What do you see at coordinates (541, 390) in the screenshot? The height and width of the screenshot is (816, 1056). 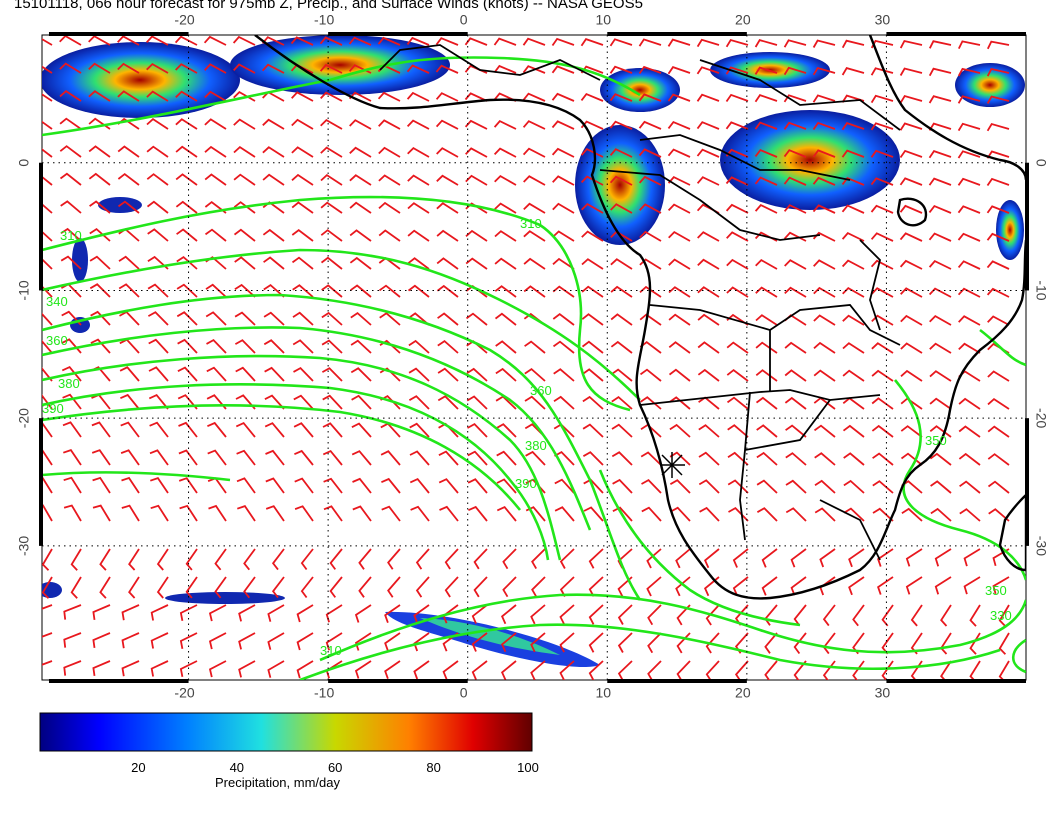 I see `contour-label: 360` at bounding box center [541, 390].